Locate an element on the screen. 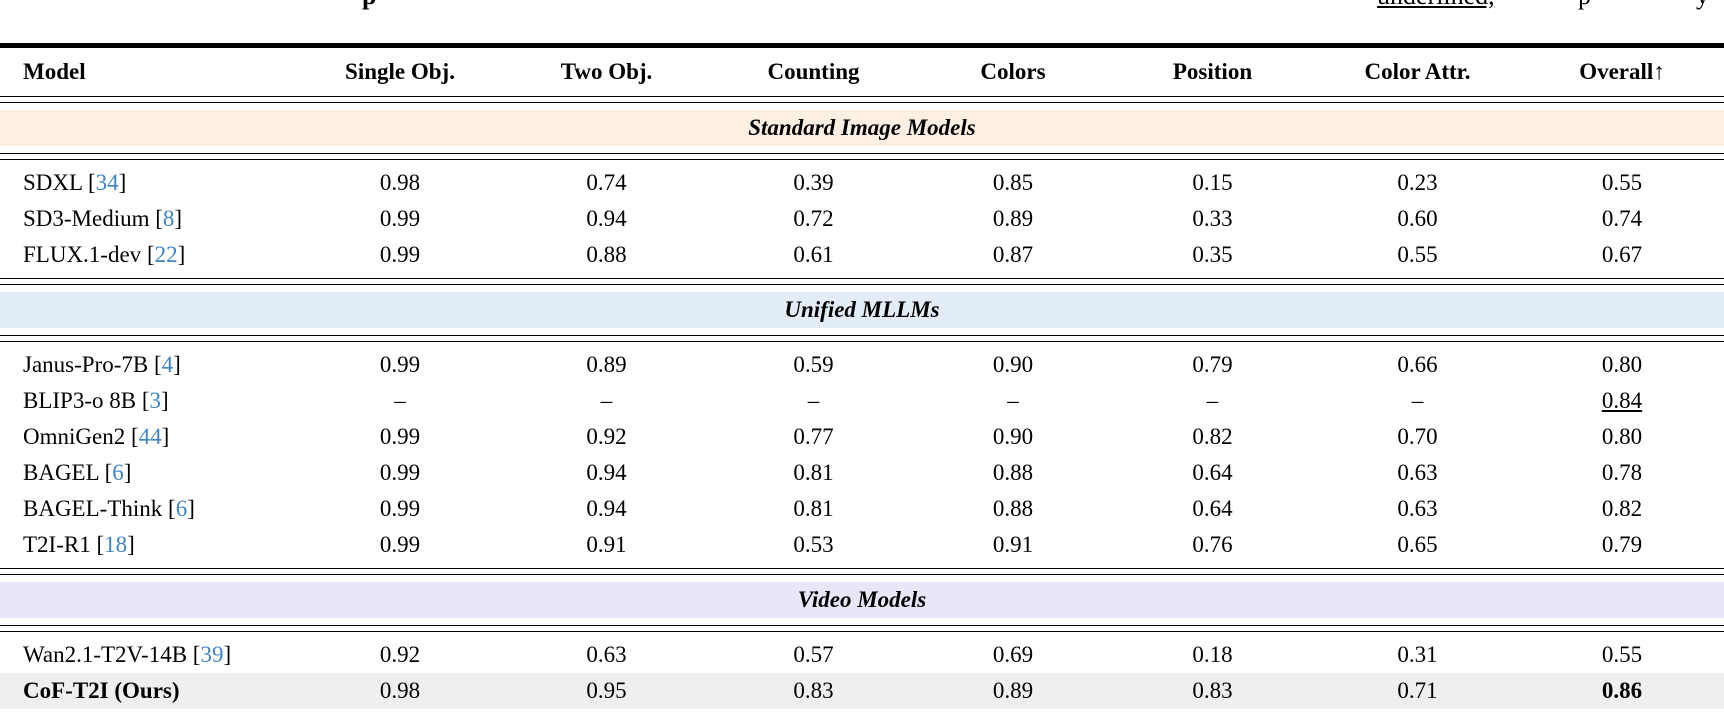 Image resolution: width=1724 pixels, height=712 pixels. citation-link: 39 is located at coordinates (212, 654).